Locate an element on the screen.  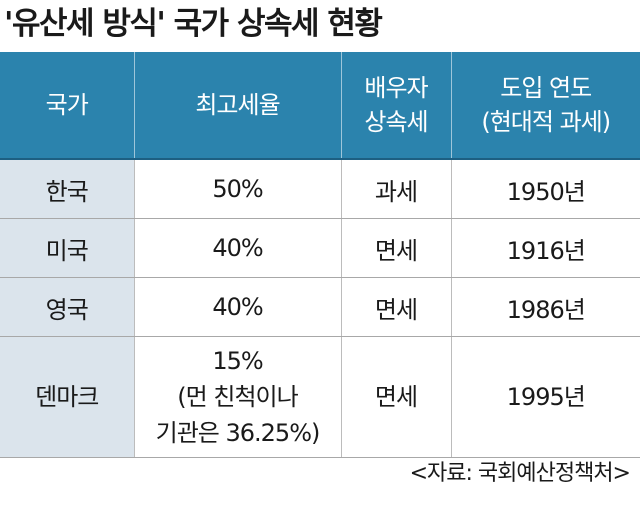
cell-rate-line2: (먼 친척이나 is located at coordinates (237, 397).